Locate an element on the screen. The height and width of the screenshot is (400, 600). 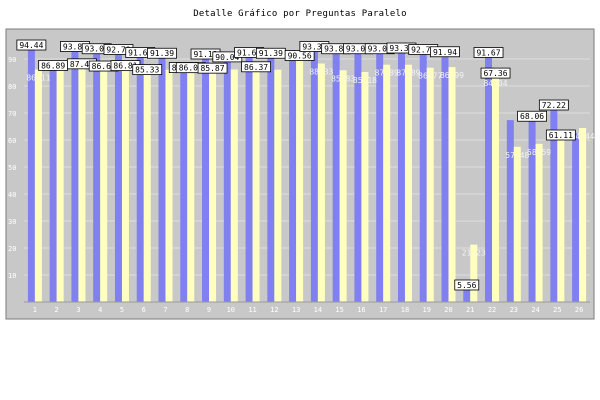
data-label: 67.36 is located at coordinates (495, 73).